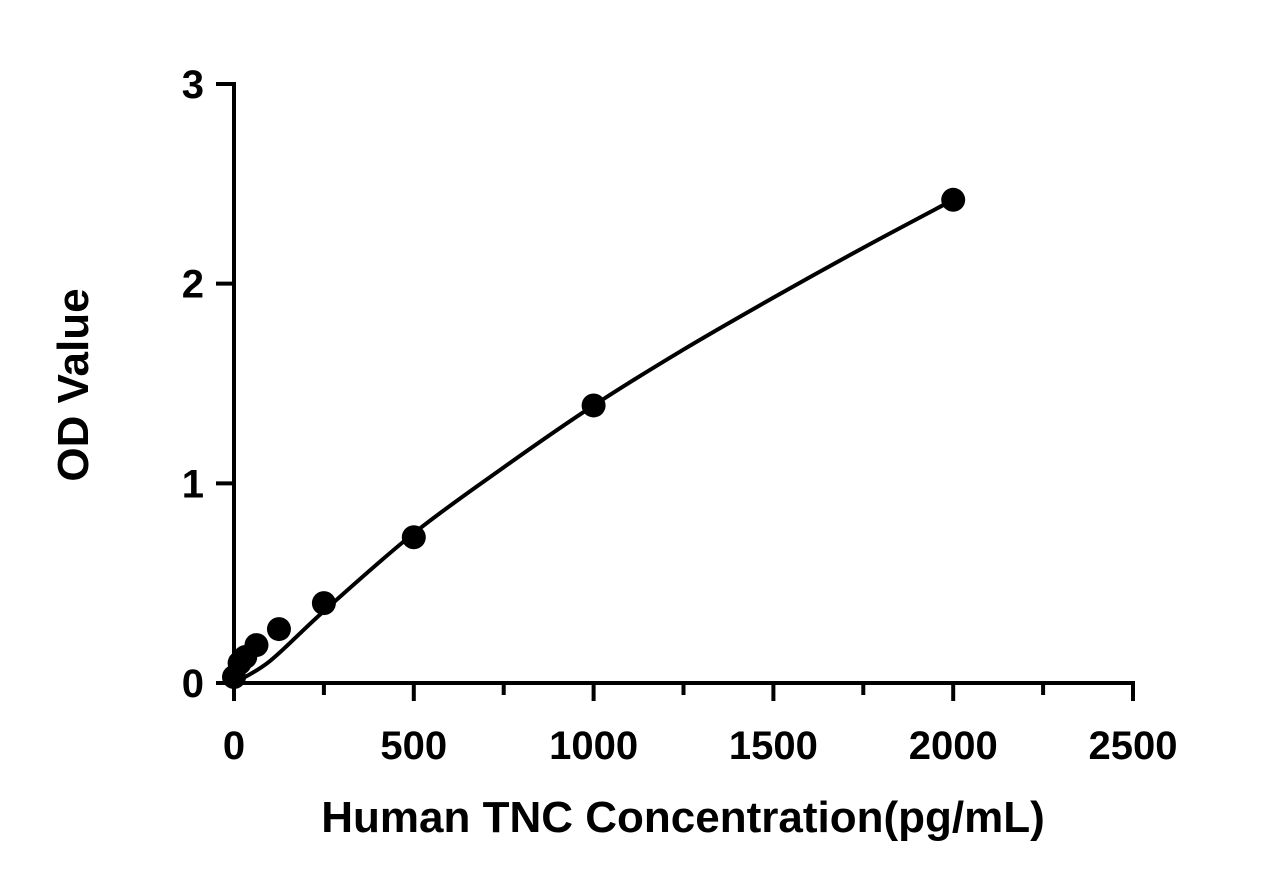  I want to click on x-tick-label: 2500, so click(1133, 746).